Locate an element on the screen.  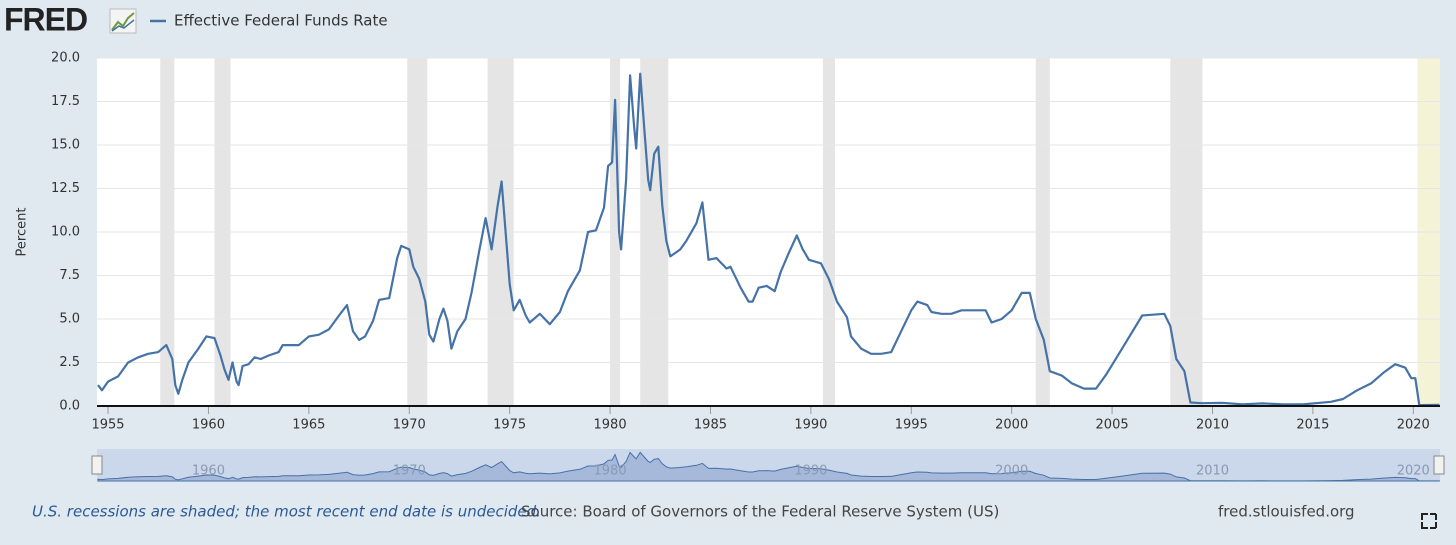
x-tick-label: 2010 is located at coordinates (1212, 425).